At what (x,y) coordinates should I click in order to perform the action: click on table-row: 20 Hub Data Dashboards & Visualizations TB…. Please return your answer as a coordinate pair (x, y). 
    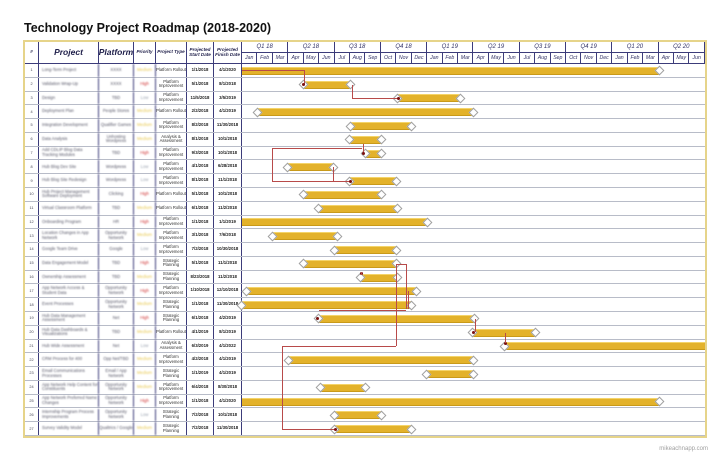
    Looking at the image, I should click on (365, 332).